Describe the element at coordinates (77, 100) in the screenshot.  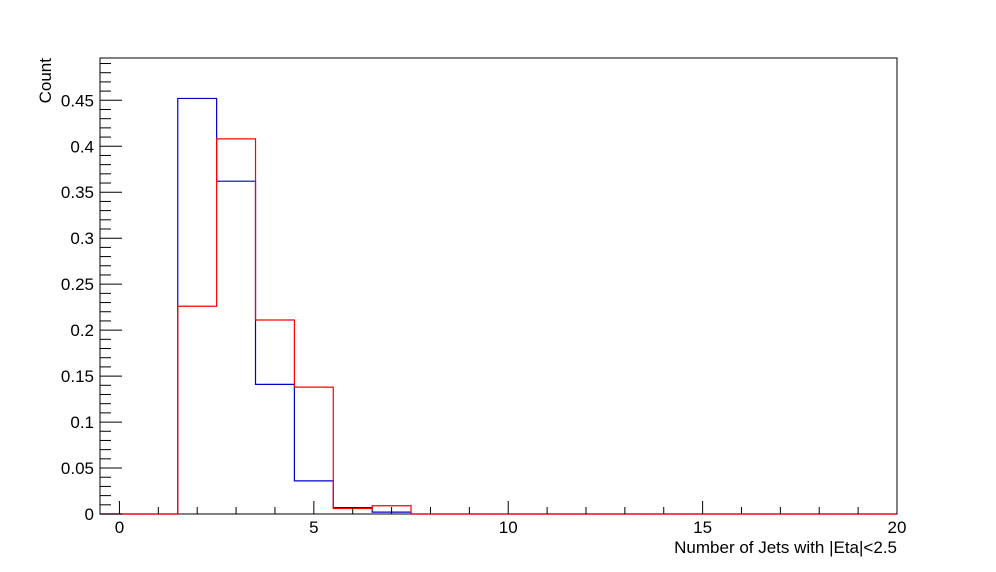
I see `y-tick-label: 0.45` at that location.